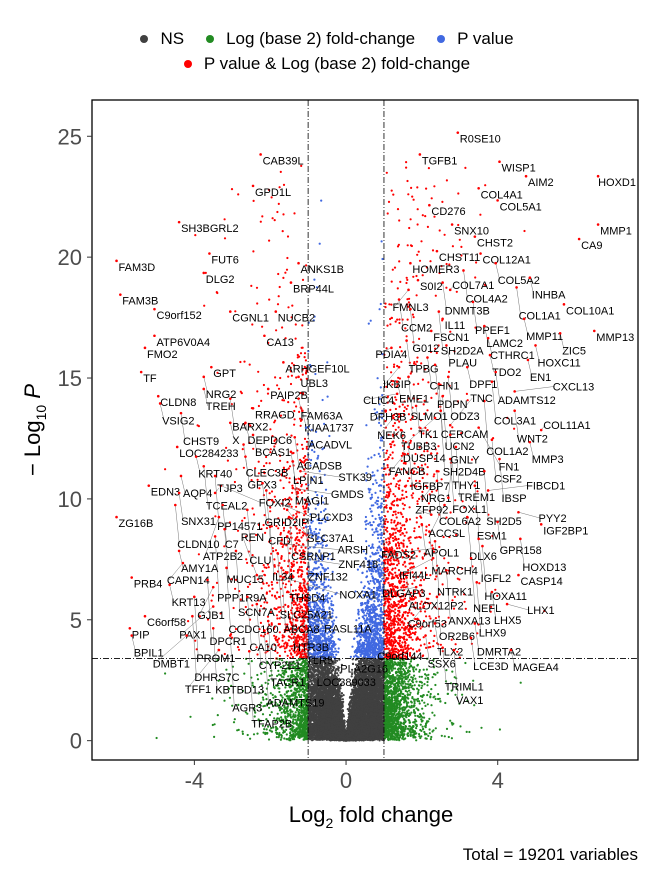  I want to click on legend-label: NS, so click(172, 38).